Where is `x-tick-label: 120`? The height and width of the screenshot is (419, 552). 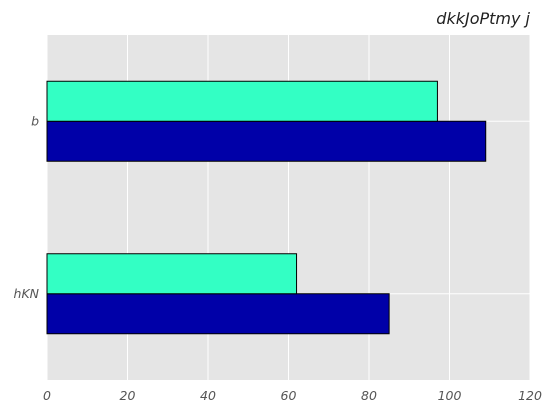
x-tick-label: 120 is located at coordinates (530, 395).